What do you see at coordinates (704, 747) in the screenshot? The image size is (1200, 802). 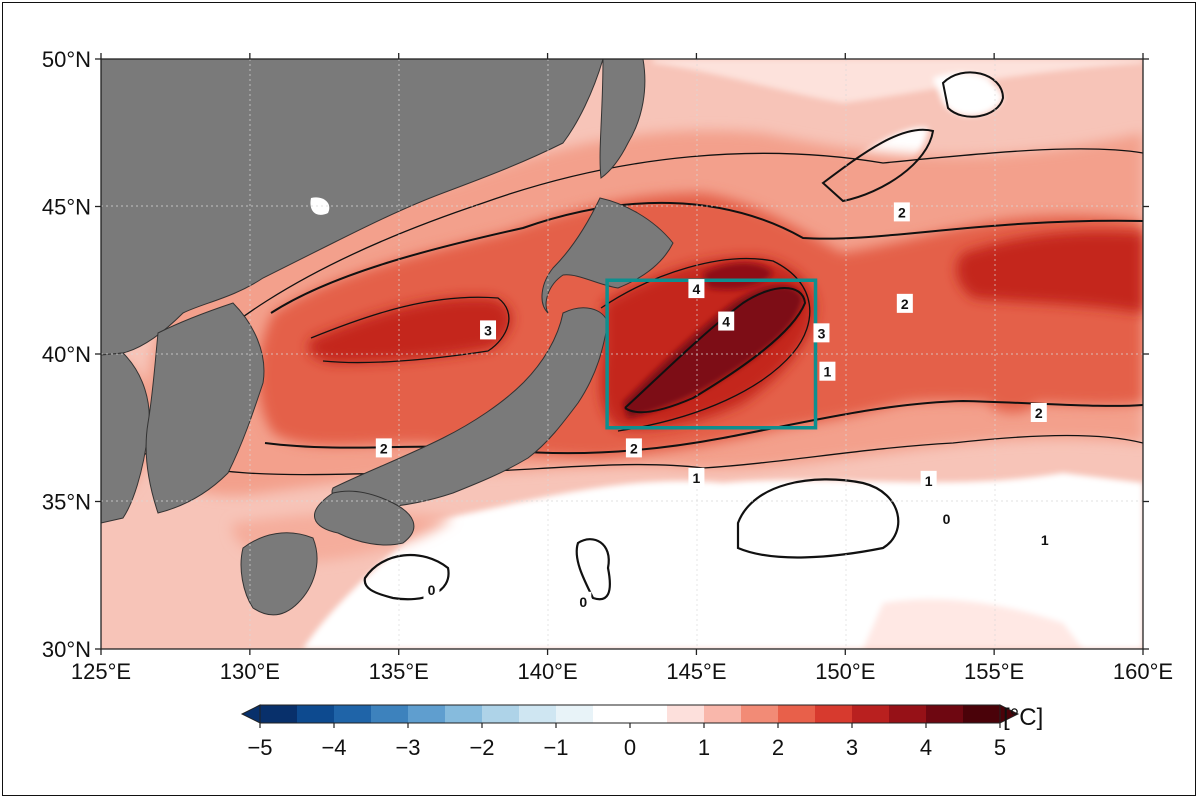 I see `colorbar-tick-label: 1` at bounding box center [704, 747].